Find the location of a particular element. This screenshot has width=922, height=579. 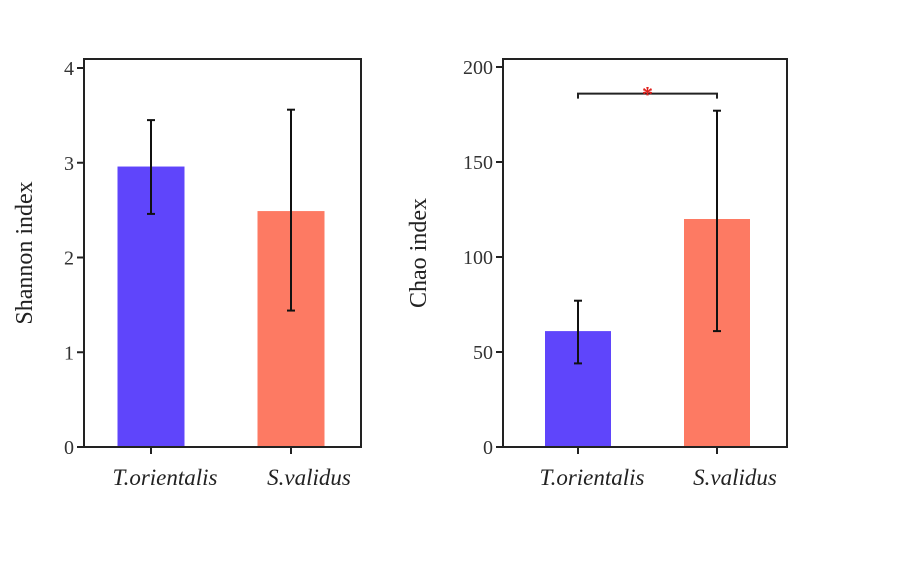

significance-asterisk: * is located at coordinates (647, 94).